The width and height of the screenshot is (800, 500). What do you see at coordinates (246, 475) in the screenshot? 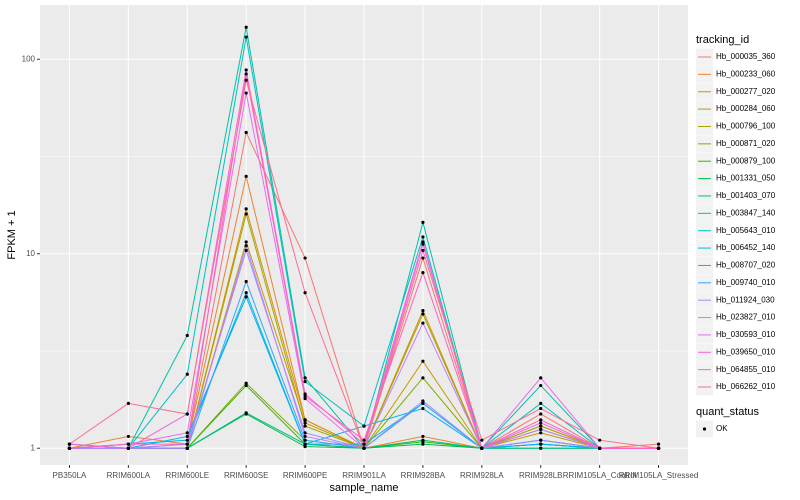
I see `x-tick-label: RRIM600SE` at bounding box center [246, 475].